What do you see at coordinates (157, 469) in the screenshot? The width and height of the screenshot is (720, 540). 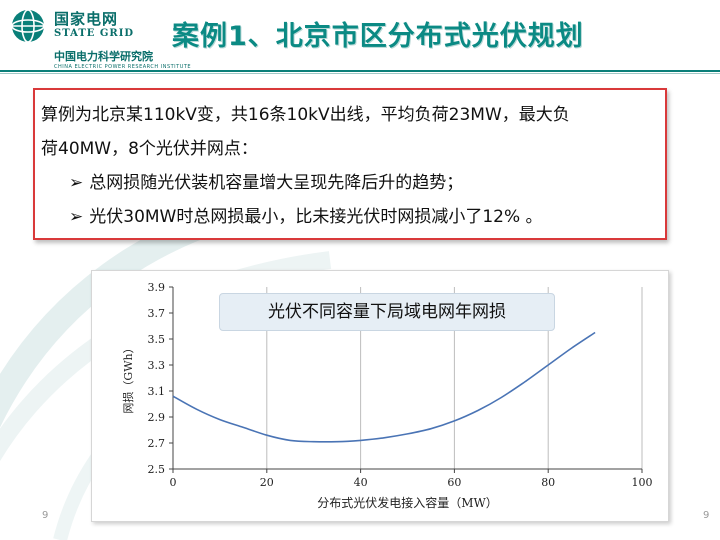 I see `y-tick-label: 2.5` at bounding box center [157, 469].